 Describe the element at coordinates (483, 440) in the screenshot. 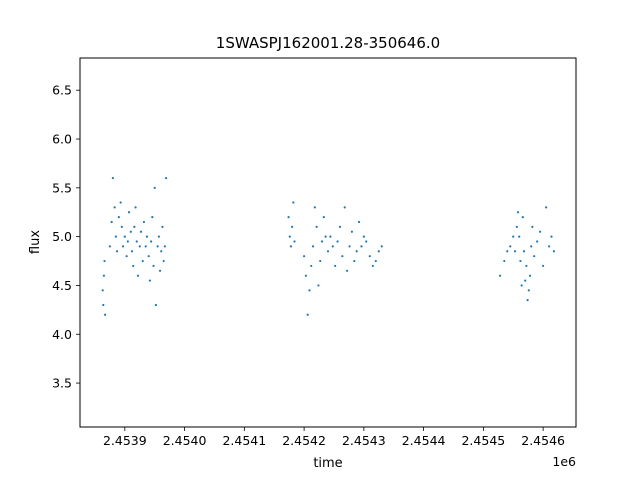

I see `x-tick-label: 2.4545` at that location.